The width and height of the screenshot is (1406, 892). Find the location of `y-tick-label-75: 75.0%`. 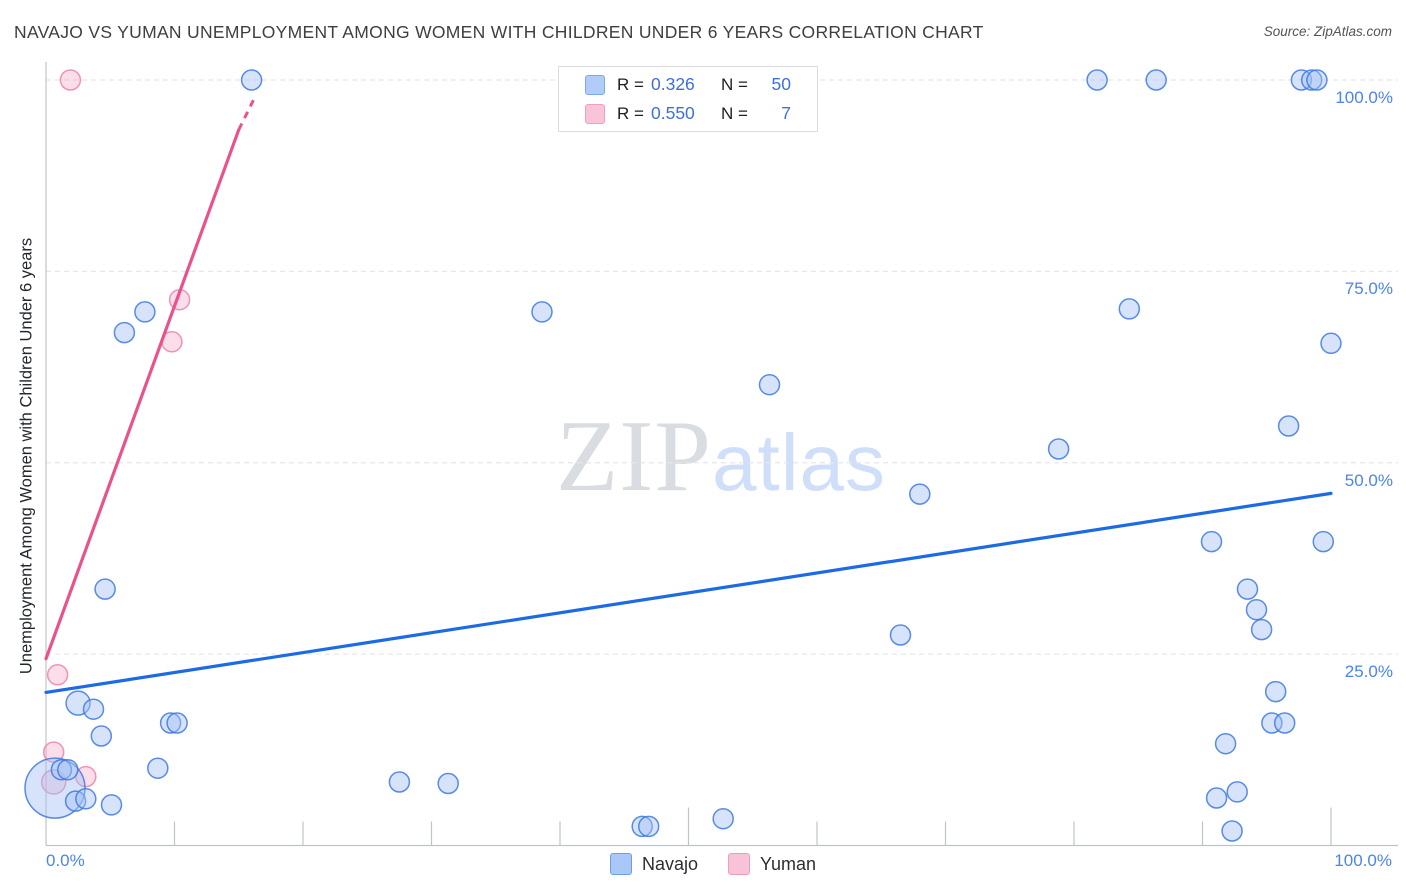

y-tick-label-75: 75.0% is located at coordinates (1368, 289).